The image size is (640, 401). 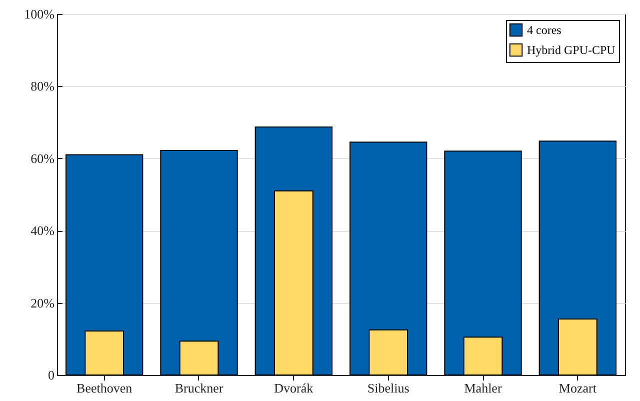 What do you see at coordinates (577, 388) in the screenshot?
I see `x-tick-label: Mozart` at bounding box center [577, 388].